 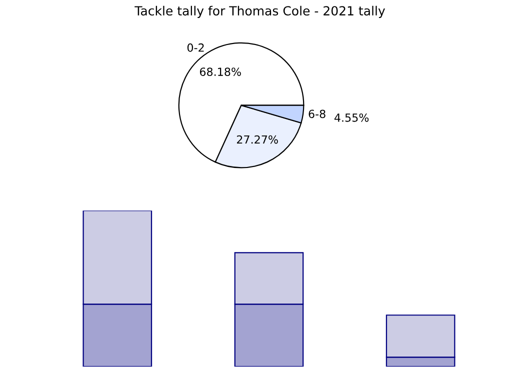 What do you see at coordinates (220, 72) in the screenshot?
I see `data-label: 68.18%` at bounding box center [220, 72].